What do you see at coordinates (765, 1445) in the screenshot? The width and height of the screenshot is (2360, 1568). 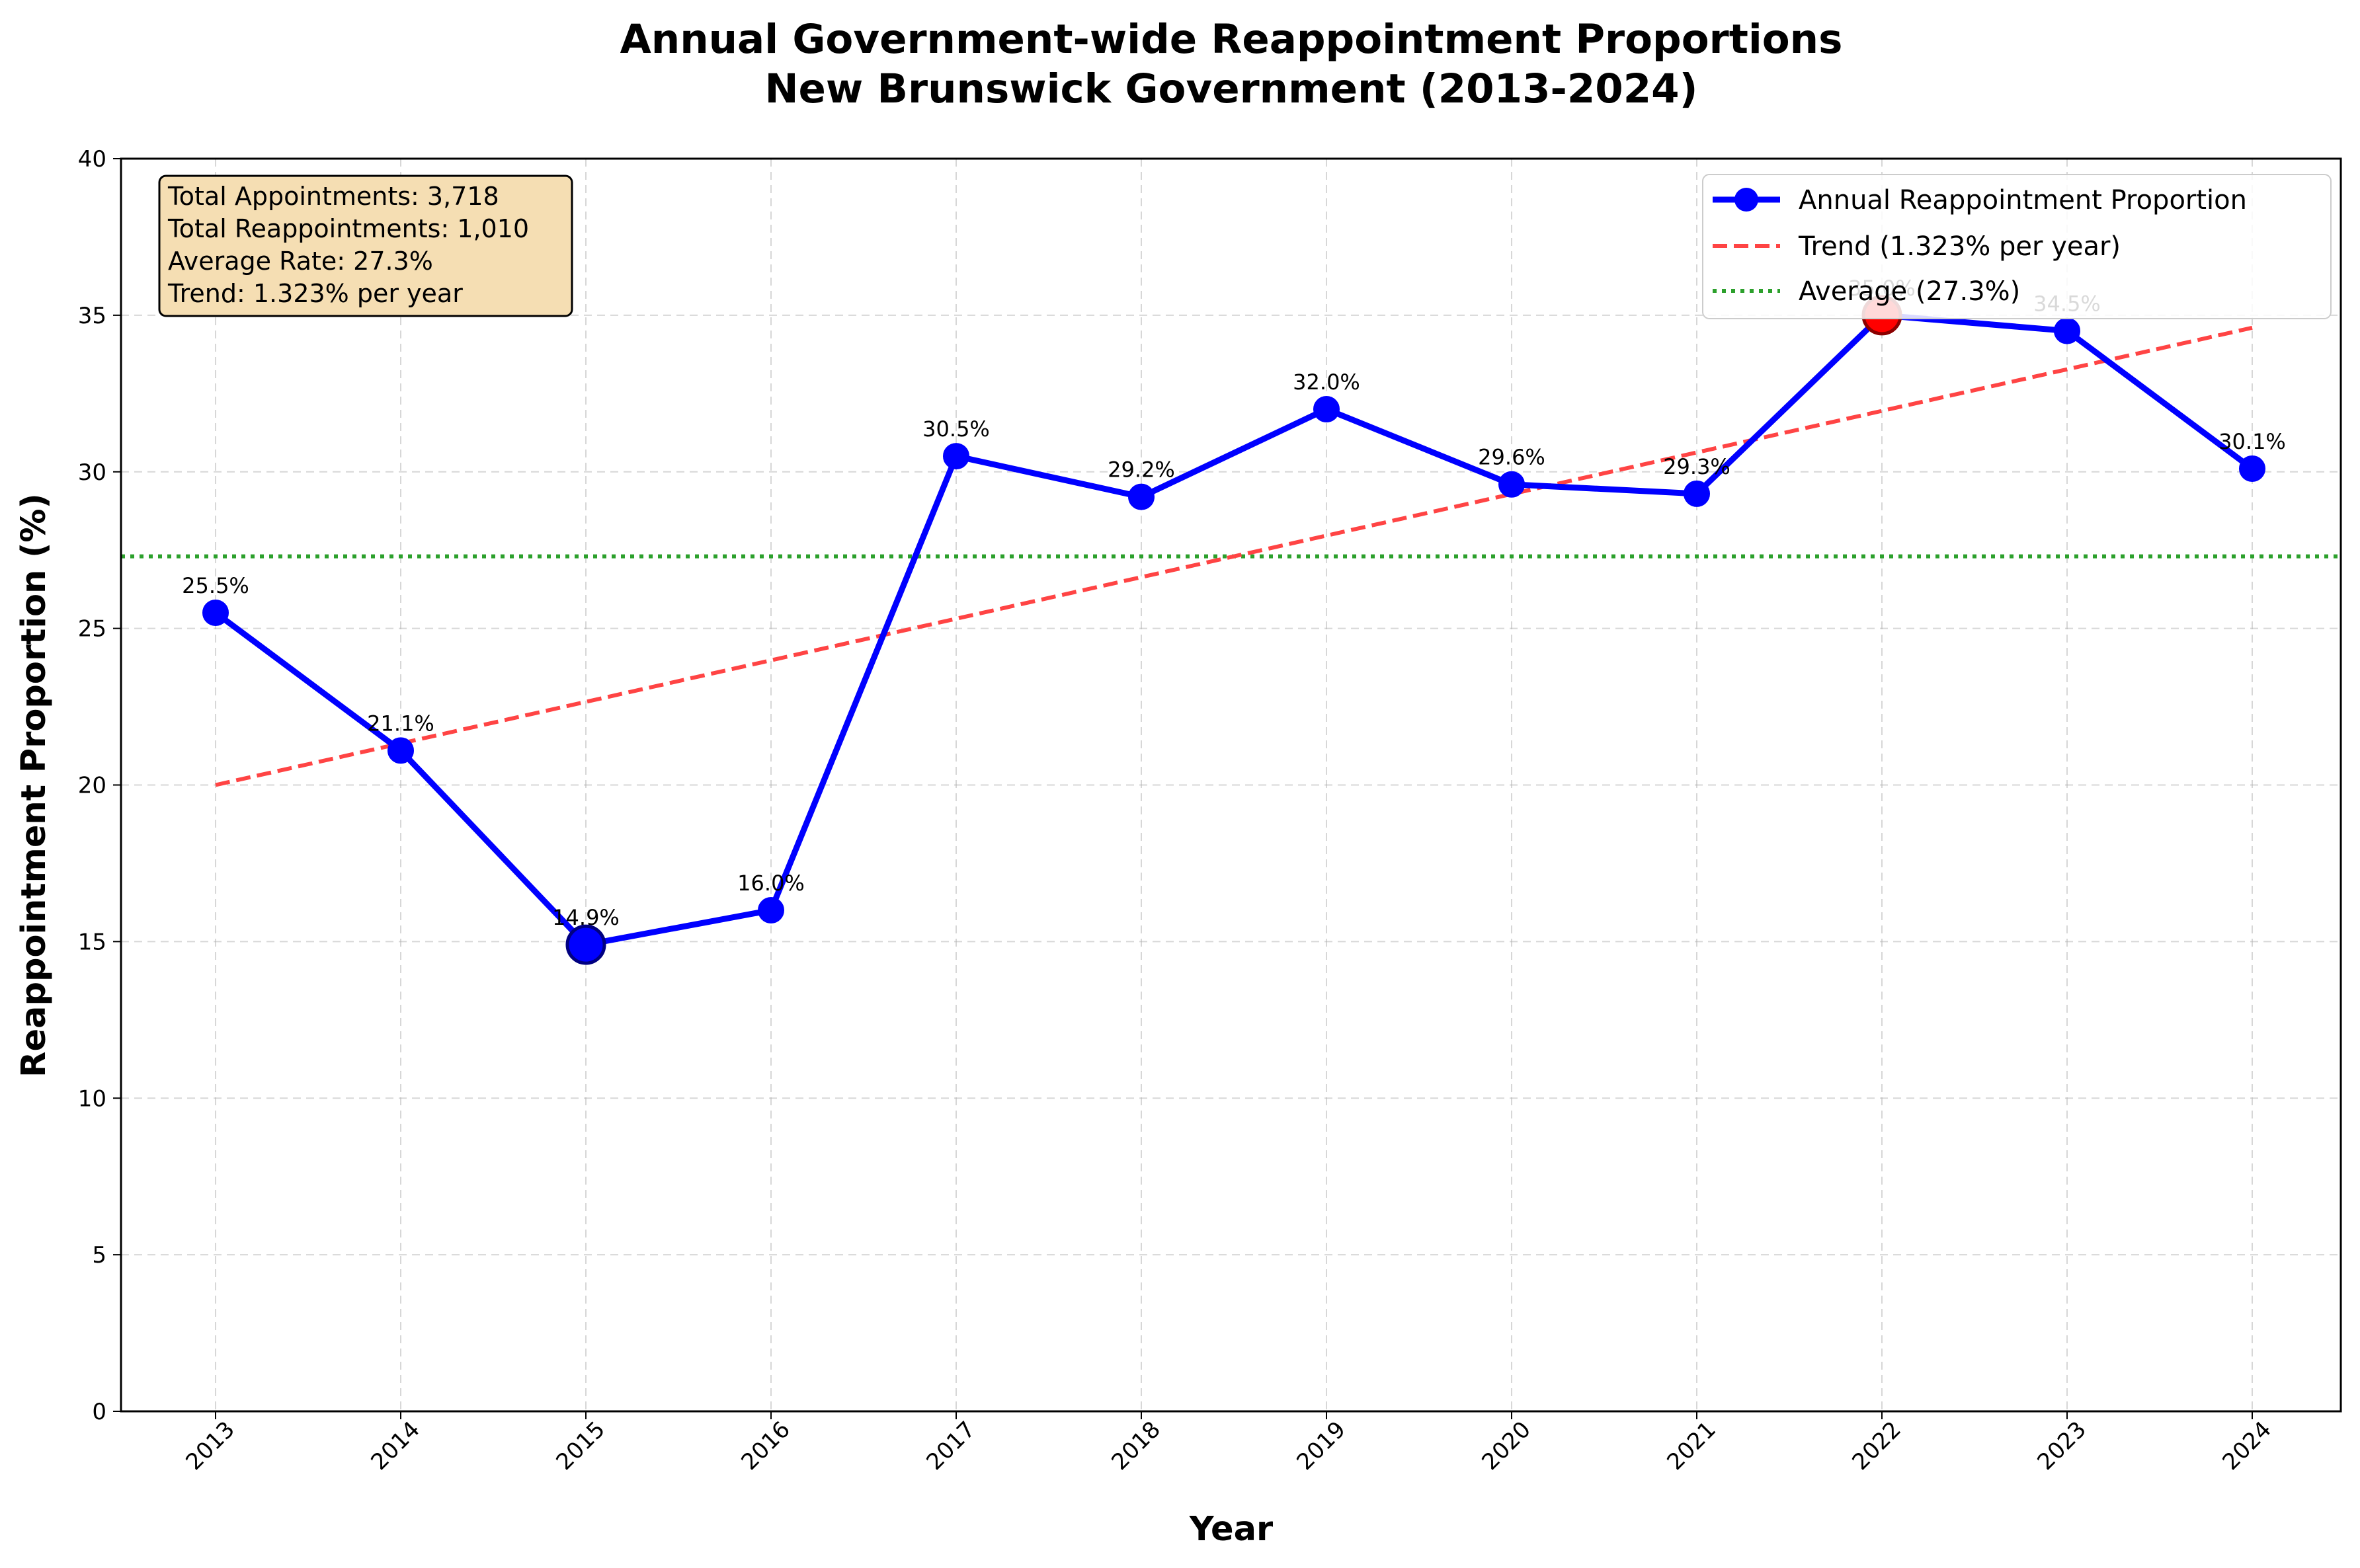 I see `x-tick-label: 2016` at bounding box center [765, 1445].